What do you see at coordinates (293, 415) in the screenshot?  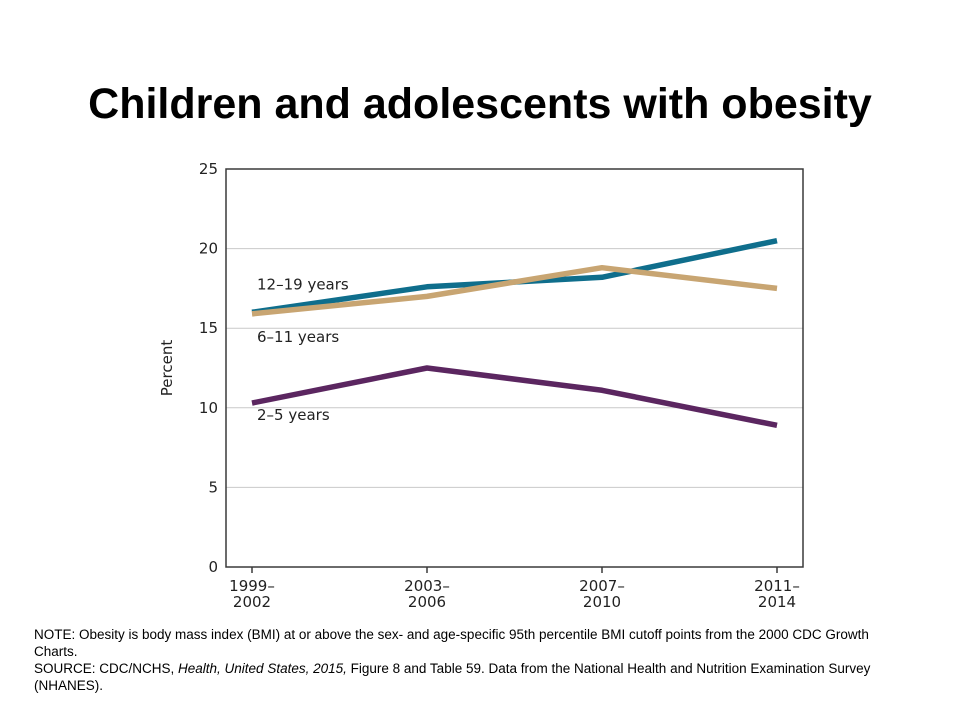 I see `series-label-3: 2–5 years` at bounding box center [293, 415].